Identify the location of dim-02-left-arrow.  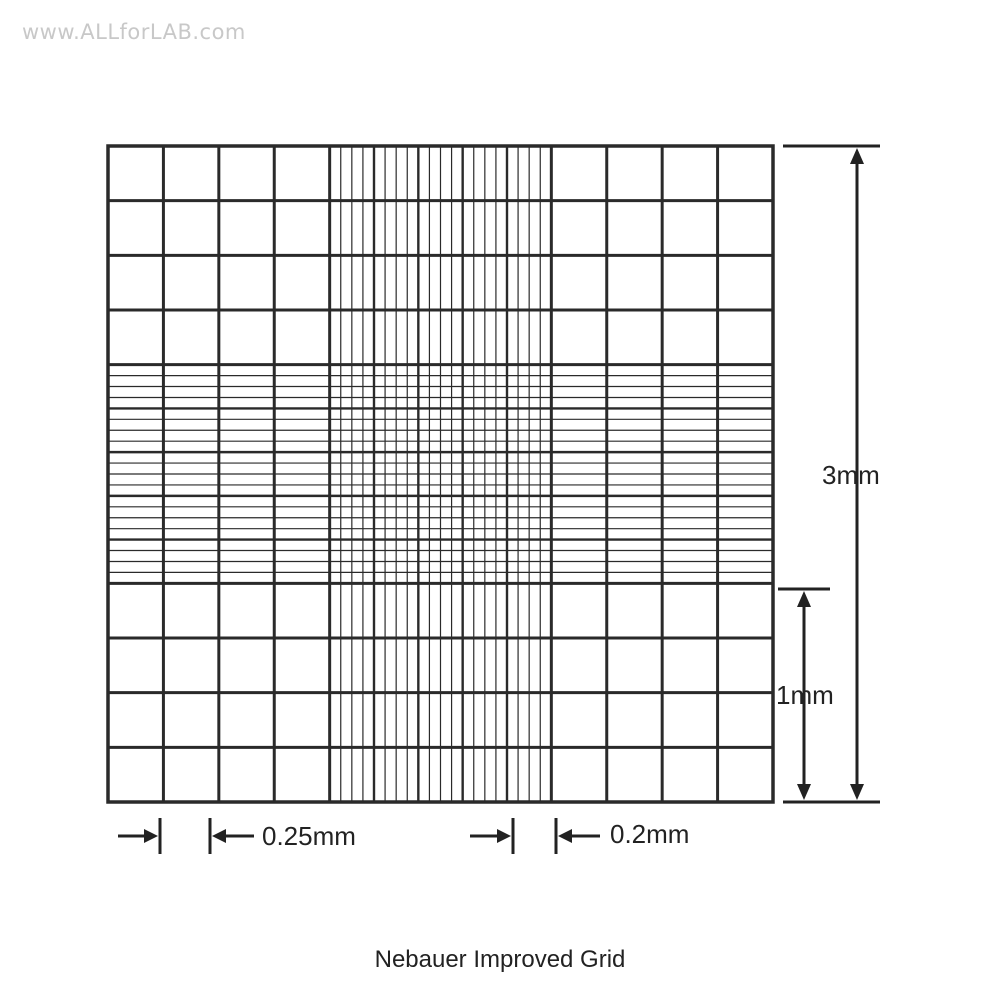
(504, 836).